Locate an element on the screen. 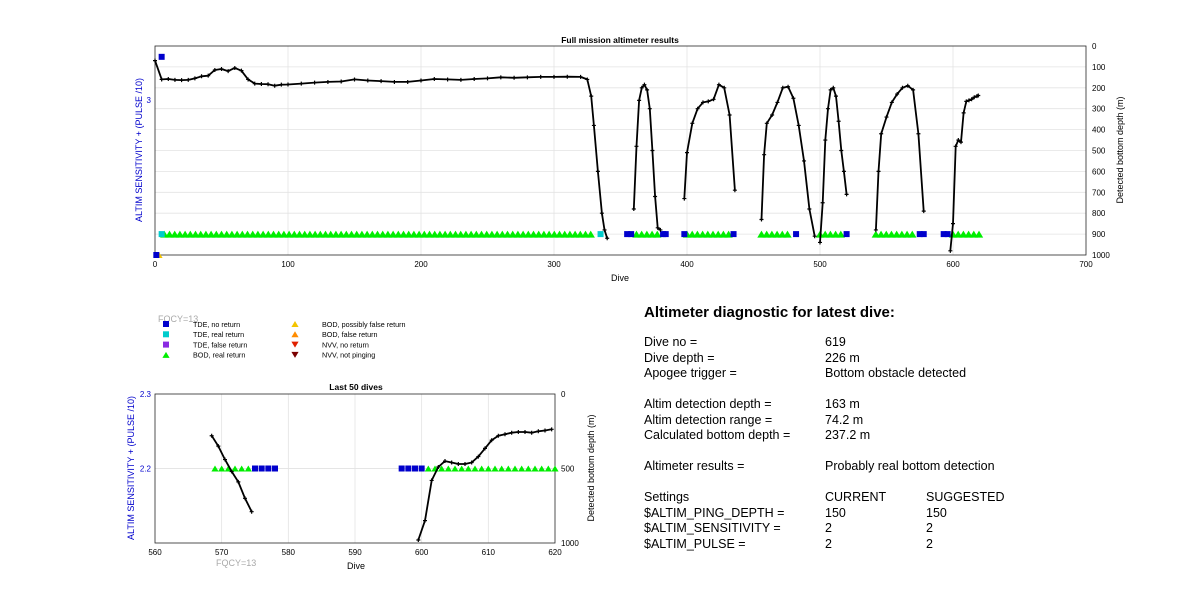 This screenshot has height=611, width=1200. dive-no-value: 619 is located at coordinates (835, 342).